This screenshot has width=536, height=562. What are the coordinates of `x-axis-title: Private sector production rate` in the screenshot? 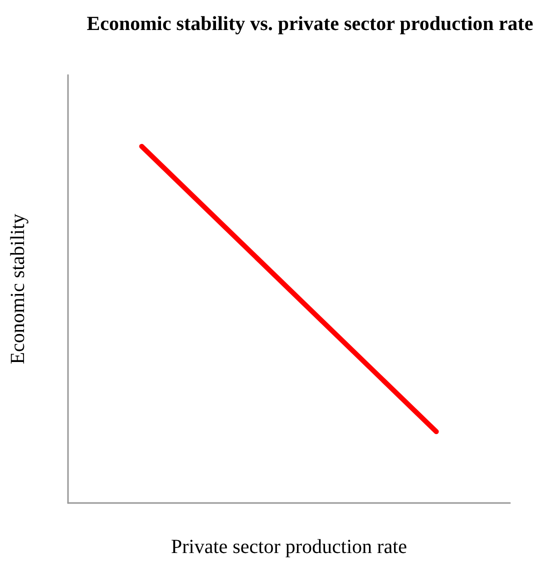 It's located at (289, 547).